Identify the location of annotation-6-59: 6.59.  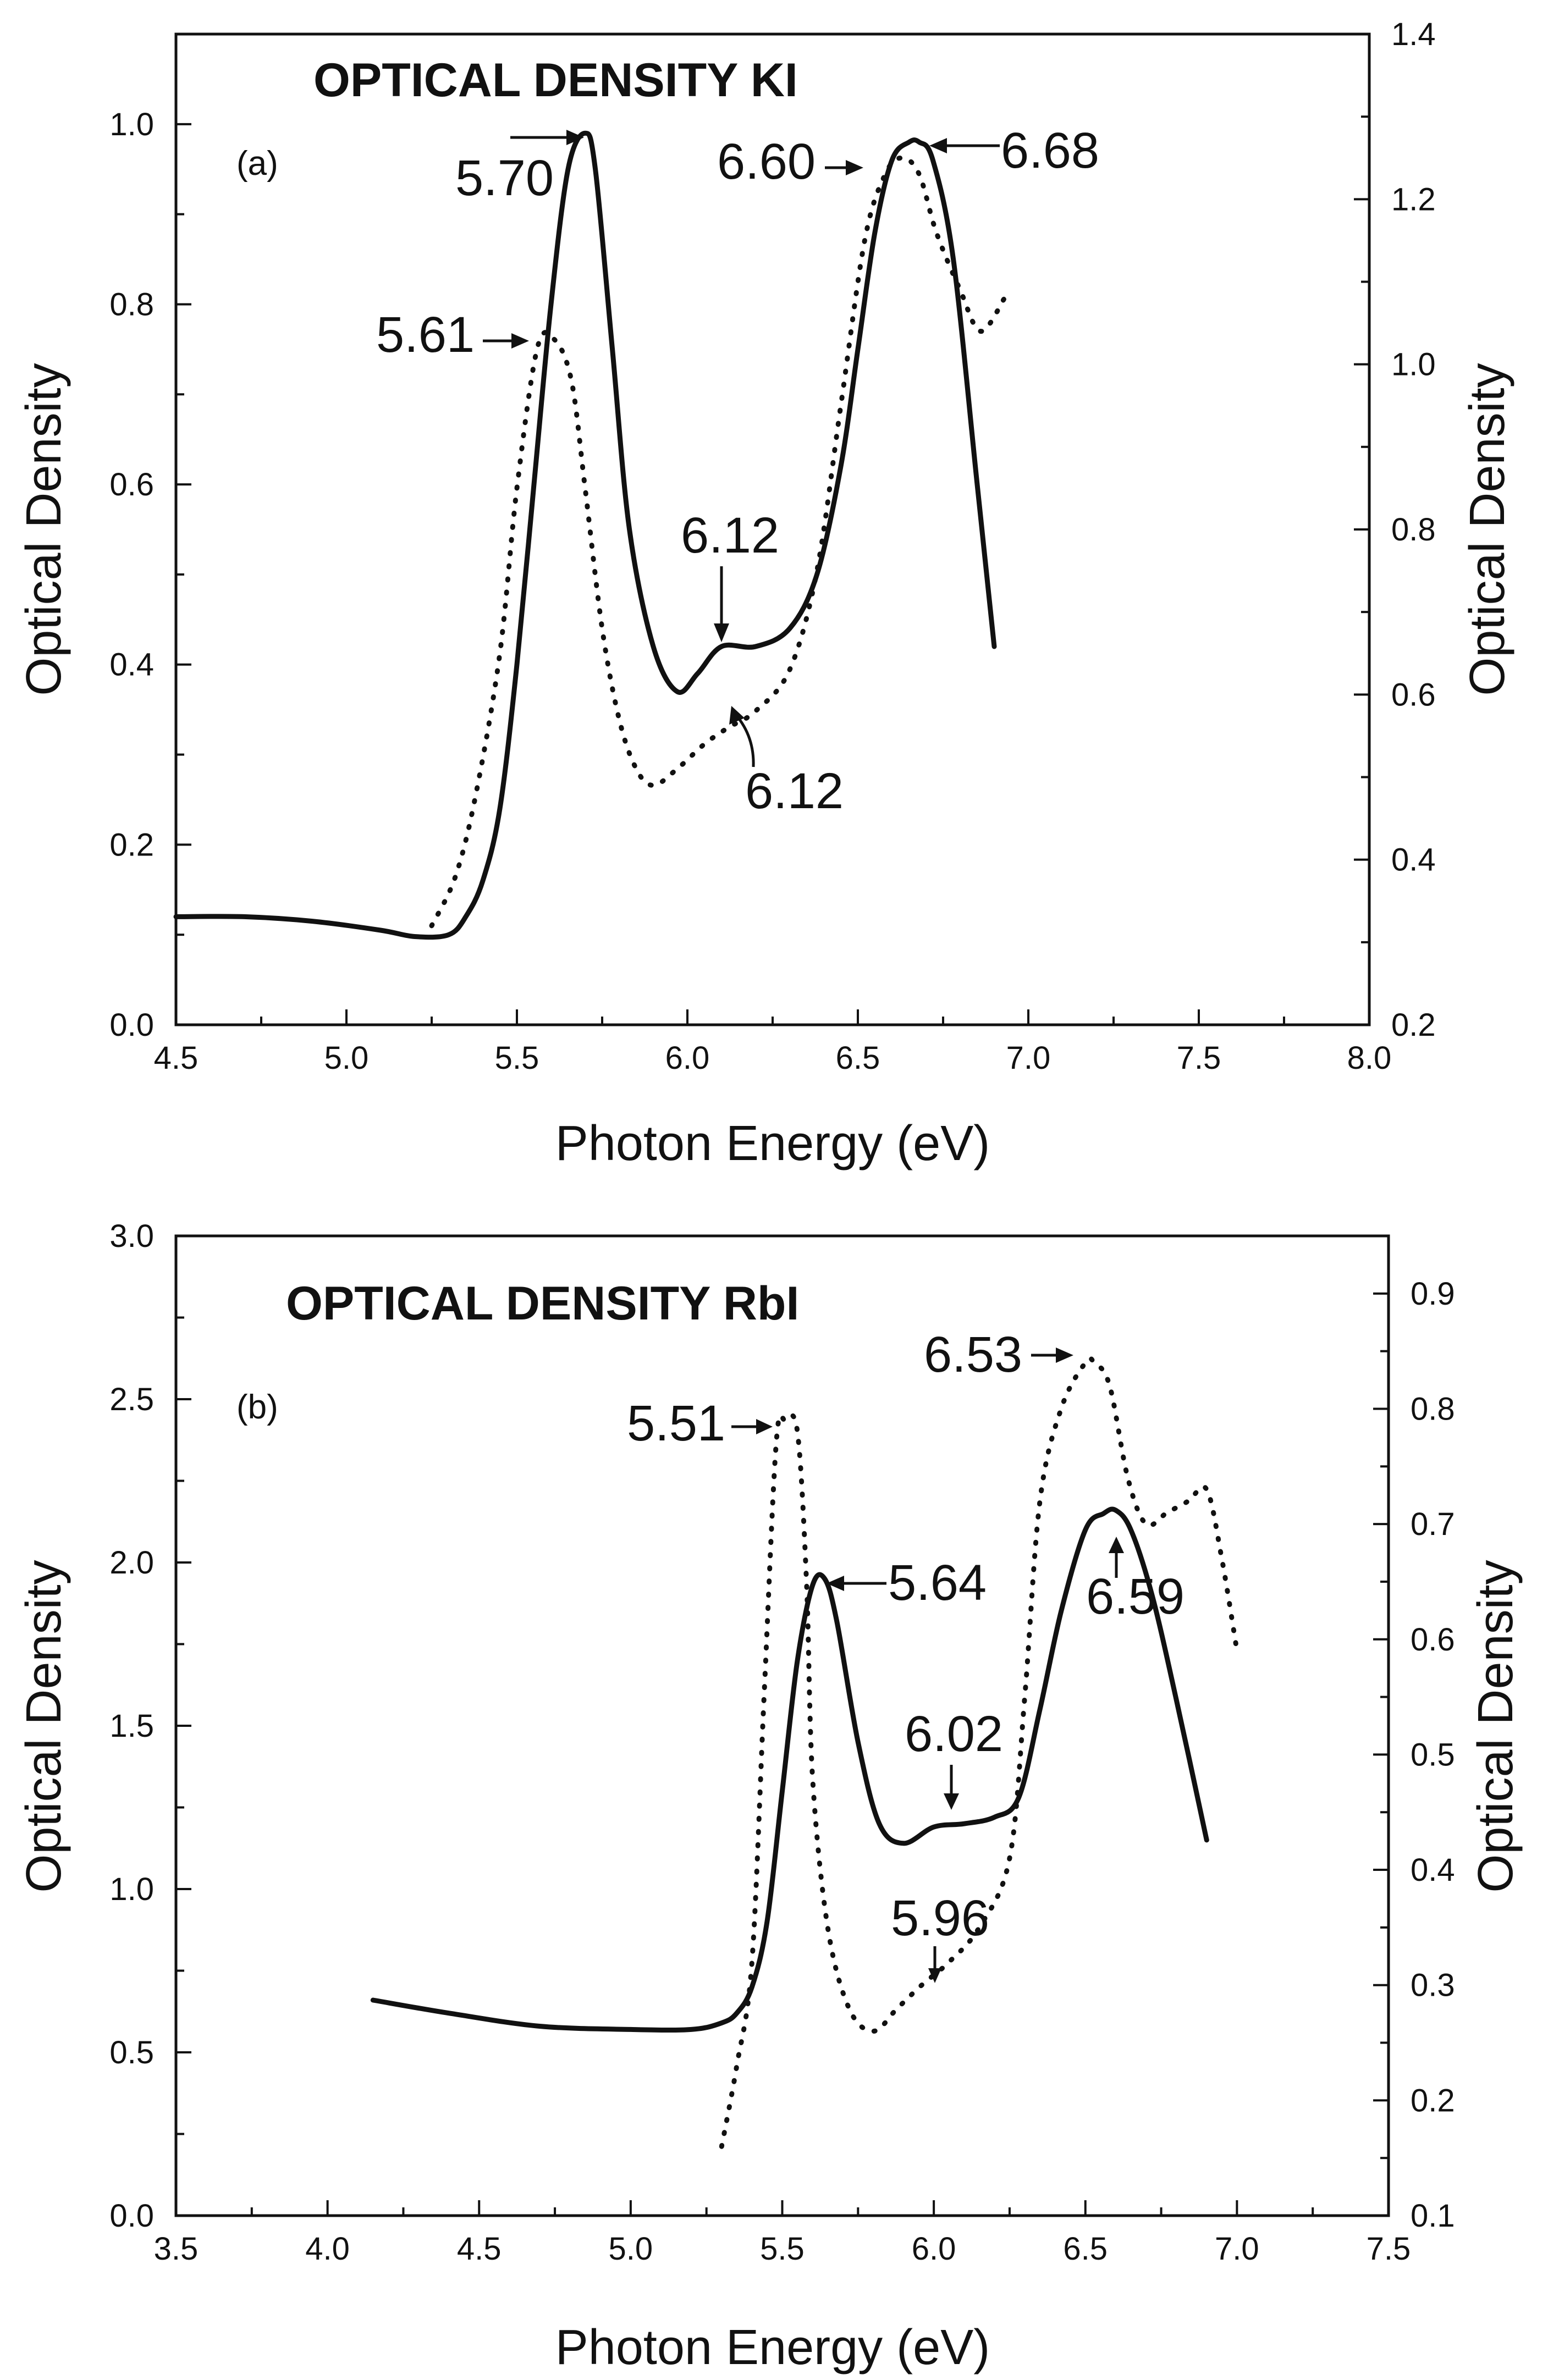
(1135, 1597).